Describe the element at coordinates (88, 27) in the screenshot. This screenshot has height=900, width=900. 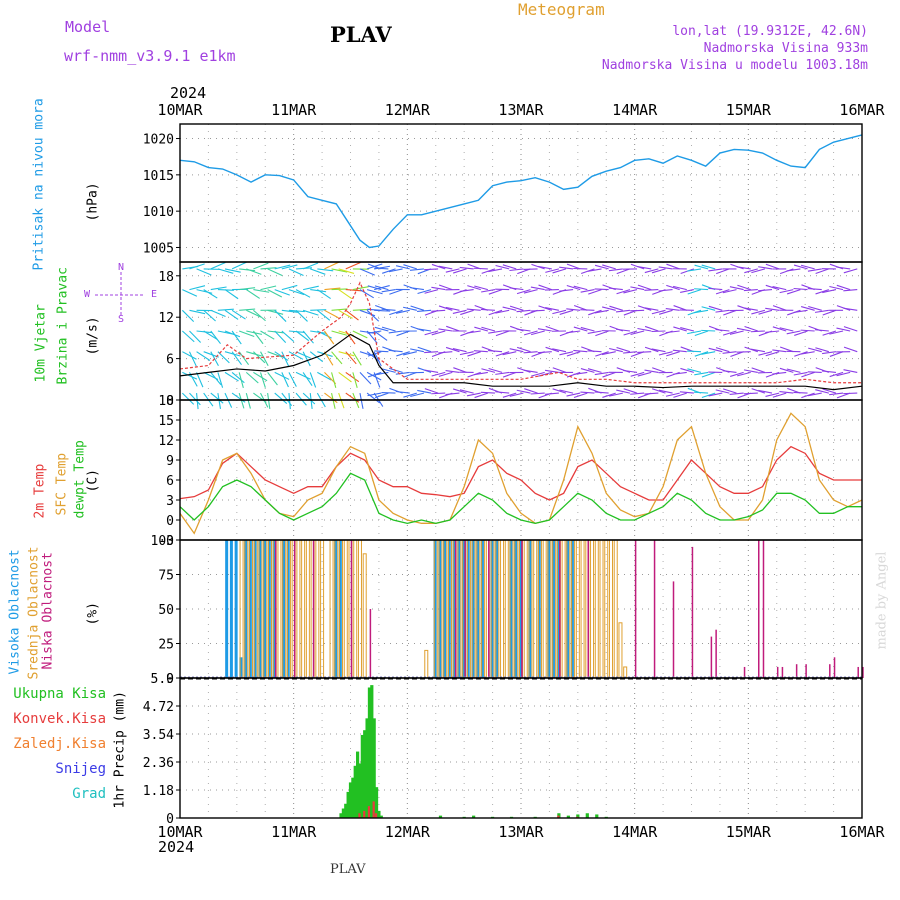
I see `model-label: Model` at that location.